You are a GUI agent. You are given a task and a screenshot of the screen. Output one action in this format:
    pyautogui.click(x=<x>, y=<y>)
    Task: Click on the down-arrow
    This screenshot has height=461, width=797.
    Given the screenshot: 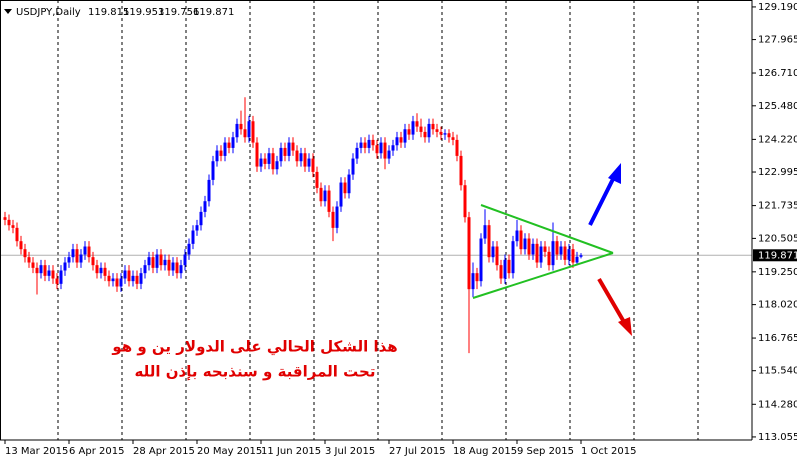 What is the action you would take?
    pyautogui.click(x=614, y=306)
    